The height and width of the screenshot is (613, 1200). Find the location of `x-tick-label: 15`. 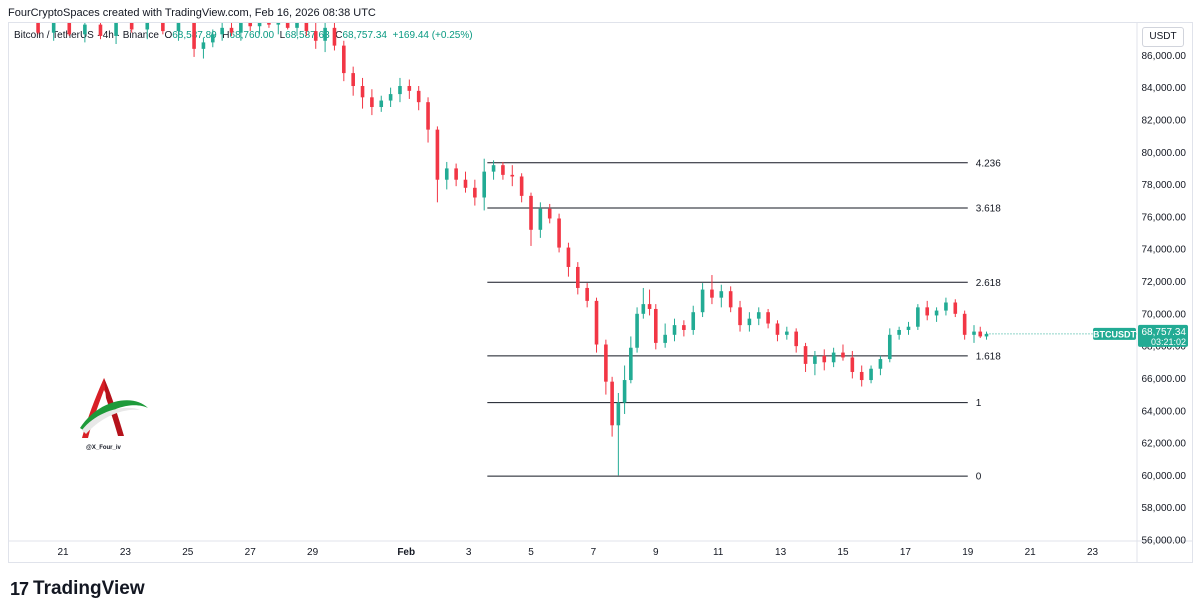

x-tick-label: 15 is located at coordinates (843, 552).